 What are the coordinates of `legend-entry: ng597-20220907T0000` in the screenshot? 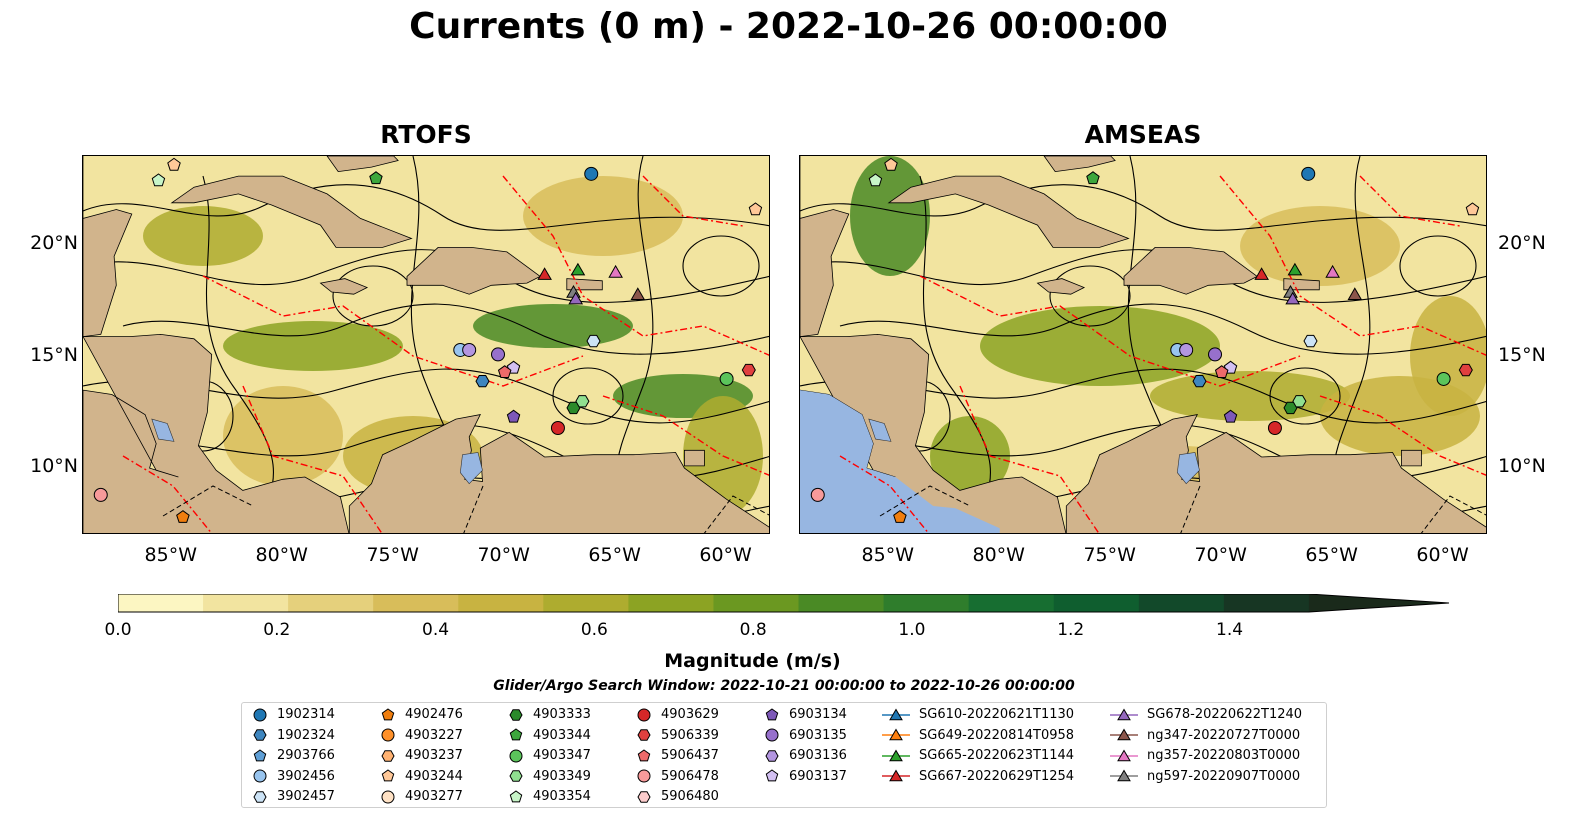 It's located at (1205, 776).